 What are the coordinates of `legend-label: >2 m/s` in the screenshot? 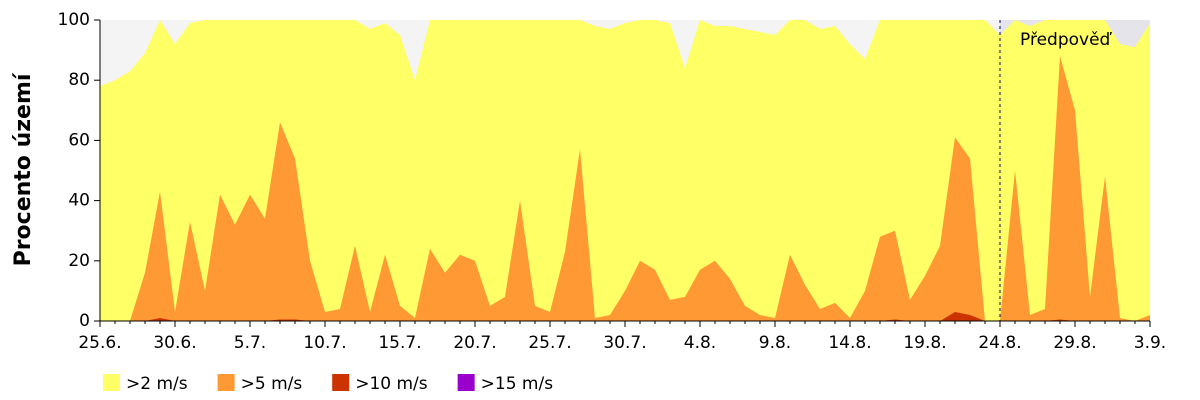 It's located at (157, 384).